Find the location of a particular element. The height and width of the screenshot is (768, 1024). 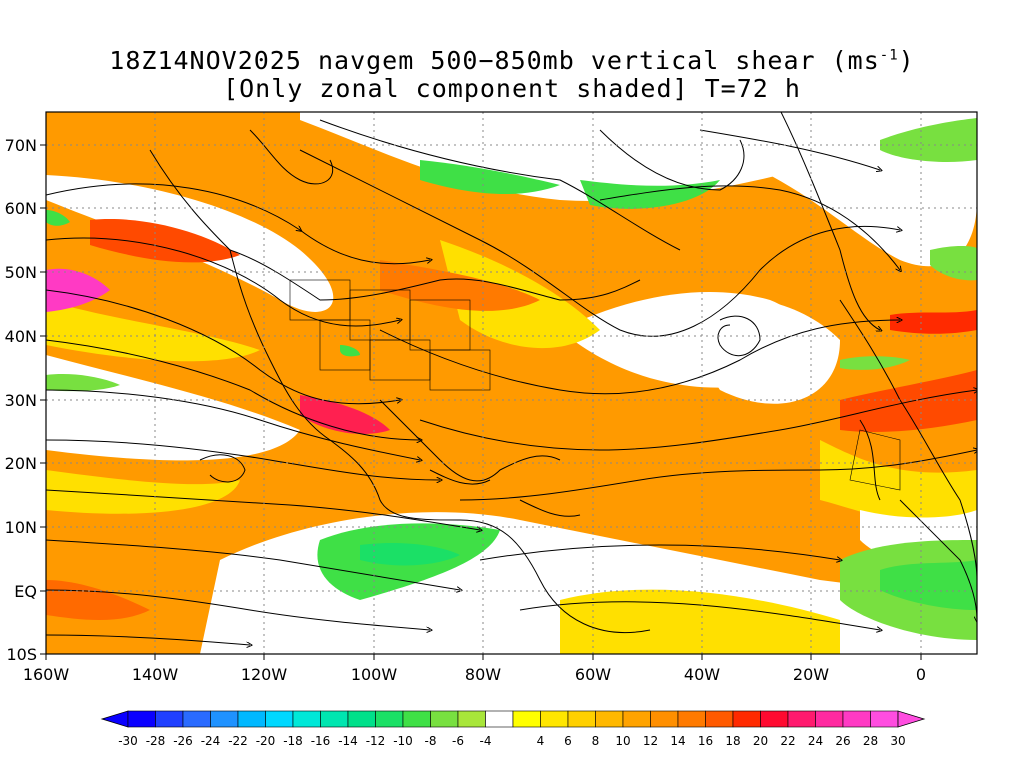

lat-label-3: 40N is located at coordinates (21, 336).